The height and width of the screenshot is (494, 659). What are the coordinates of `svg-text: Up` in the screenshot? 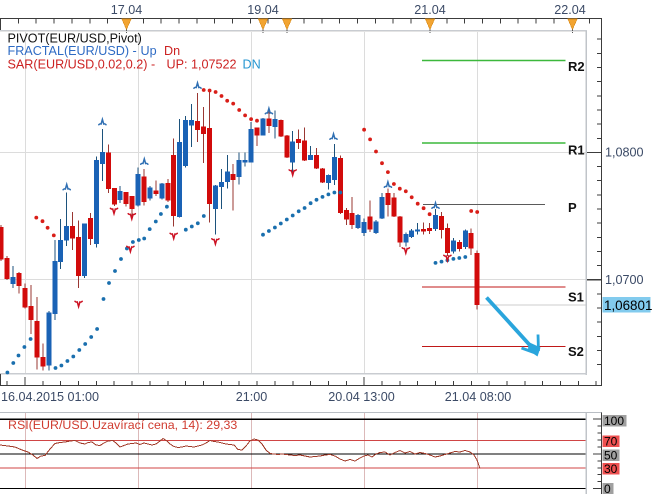 It's located at (149, 51).